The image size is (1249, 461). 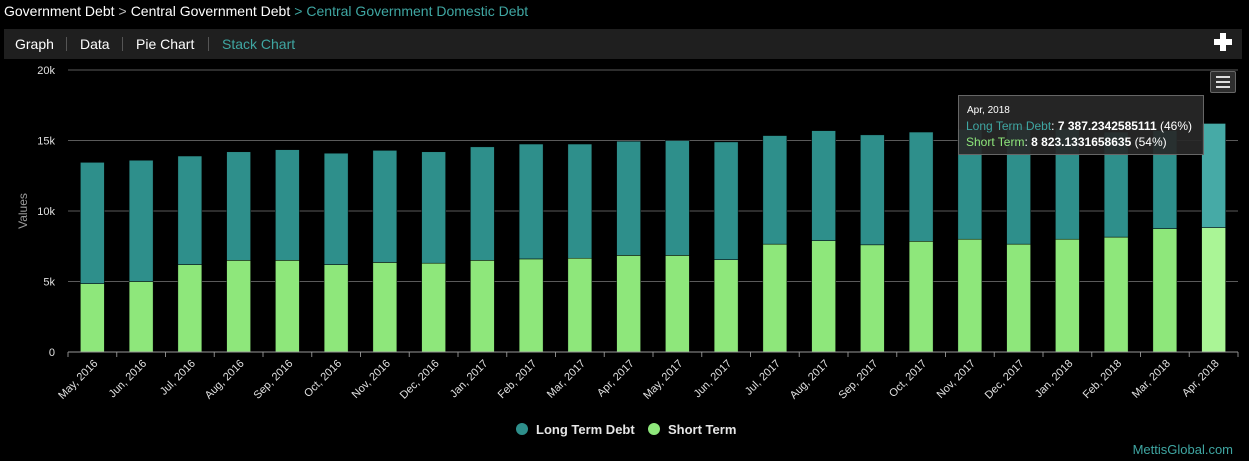 What do you see at coordinates (1201, 379) in the screenshot?
I see `x-tick-label: Apr, 2018` at bounding box center [1201, 379].